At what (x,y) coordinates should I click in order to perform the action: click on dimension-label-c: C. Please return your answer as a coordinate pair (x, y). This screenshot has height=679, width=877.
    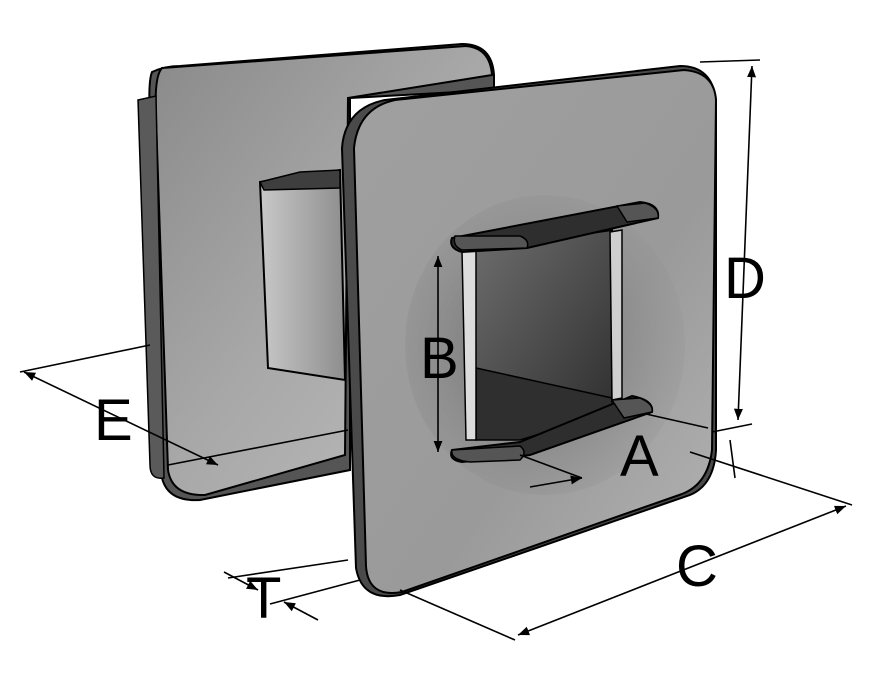
    Looking at the image, I should click on (697, 566).